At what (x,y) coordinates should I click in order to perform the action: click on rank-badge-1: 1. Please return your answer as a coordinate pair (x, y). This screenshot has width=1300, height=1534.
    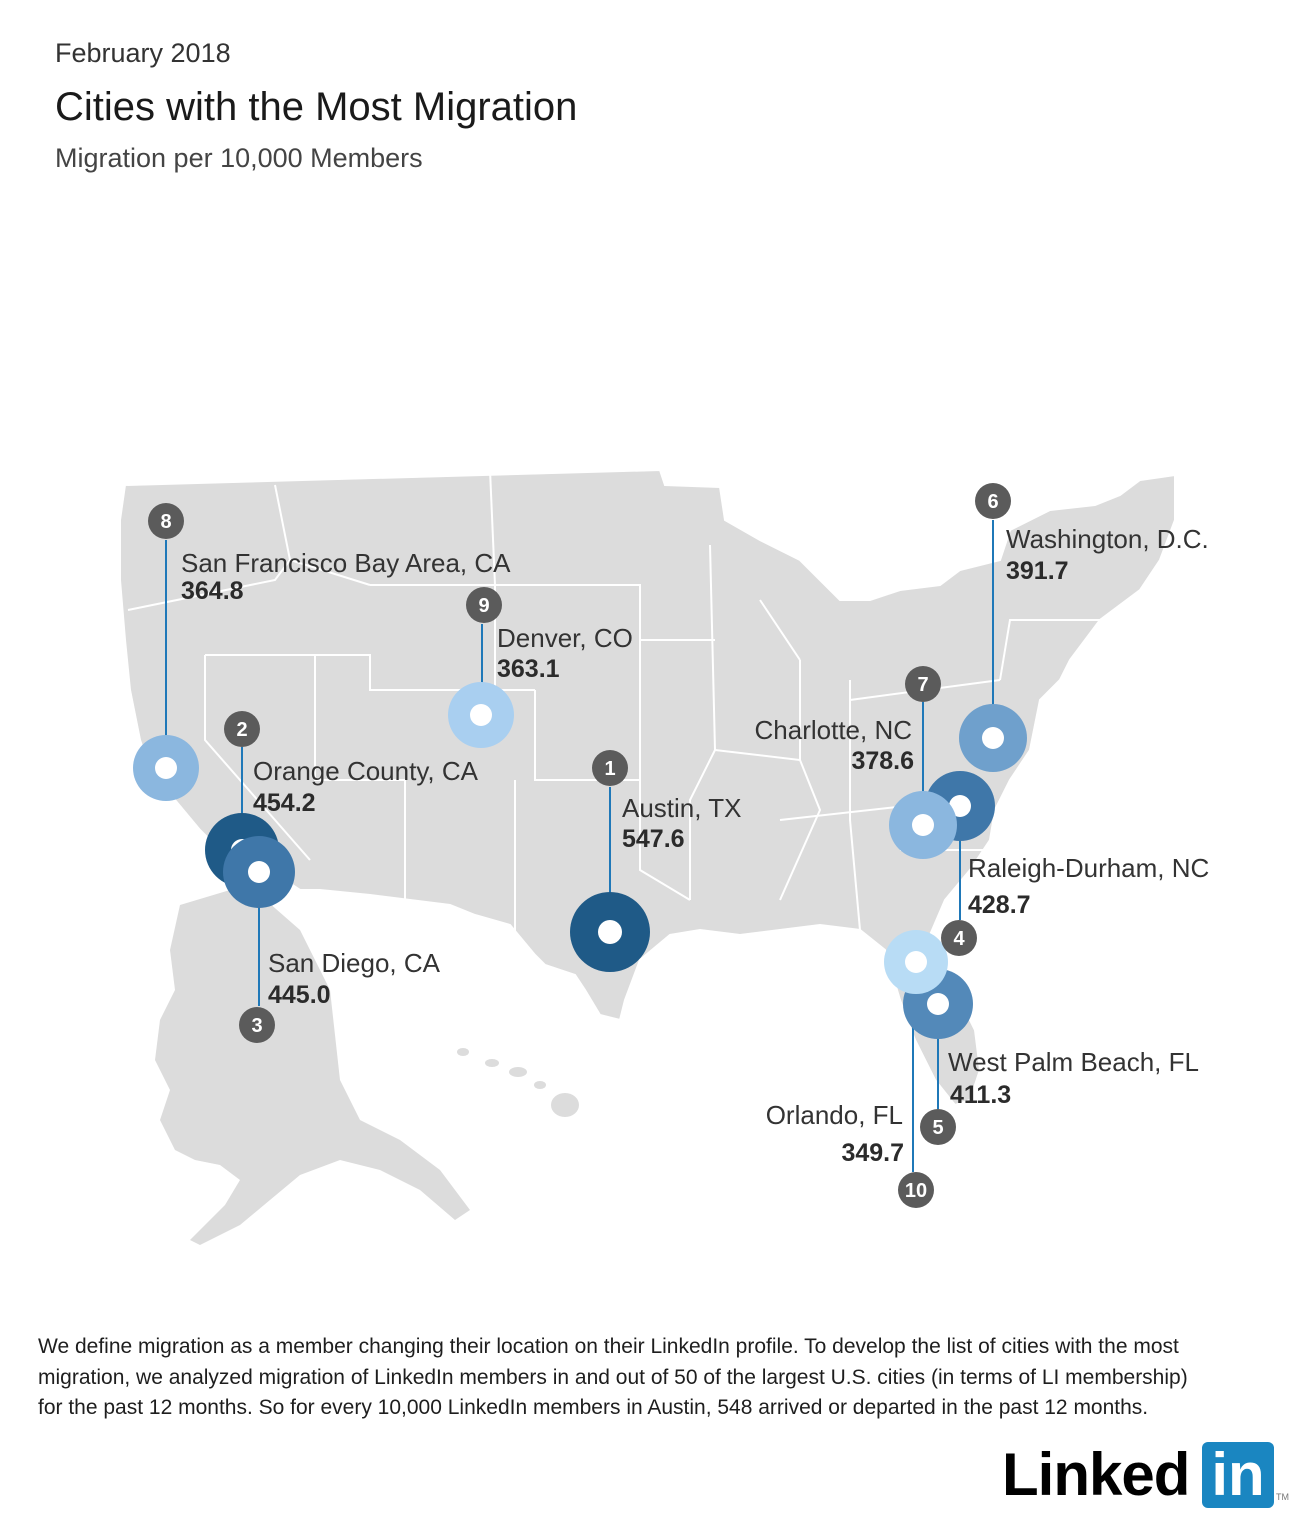
    Looking at the image, I should click on (610, 768).